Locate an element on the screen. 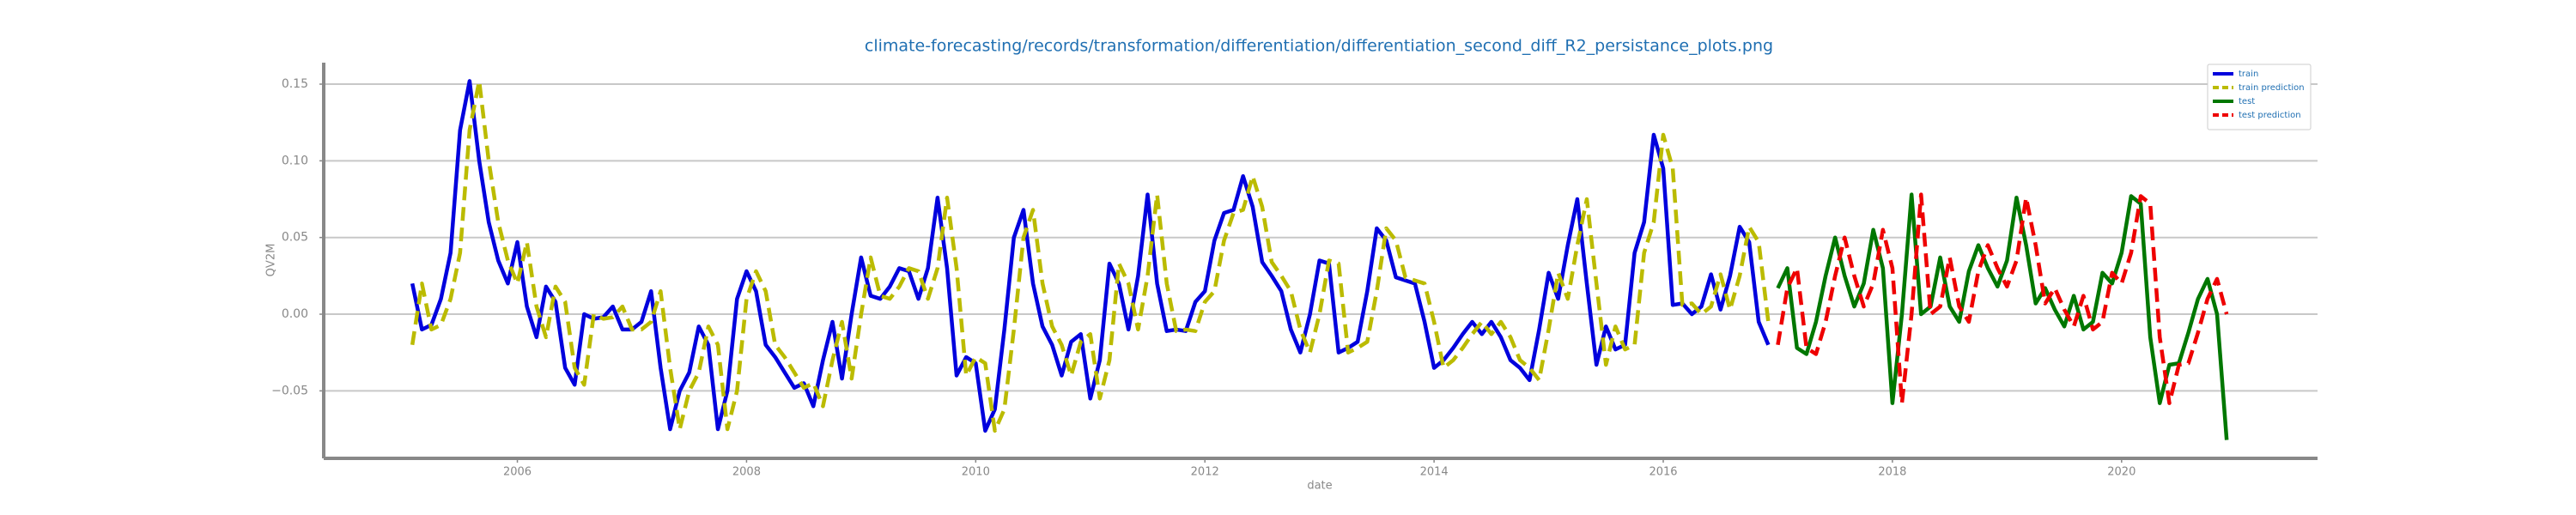 This screenshot has height=515, width=2576. x-tick-label: 2010 is located at coordinates (976, 472).